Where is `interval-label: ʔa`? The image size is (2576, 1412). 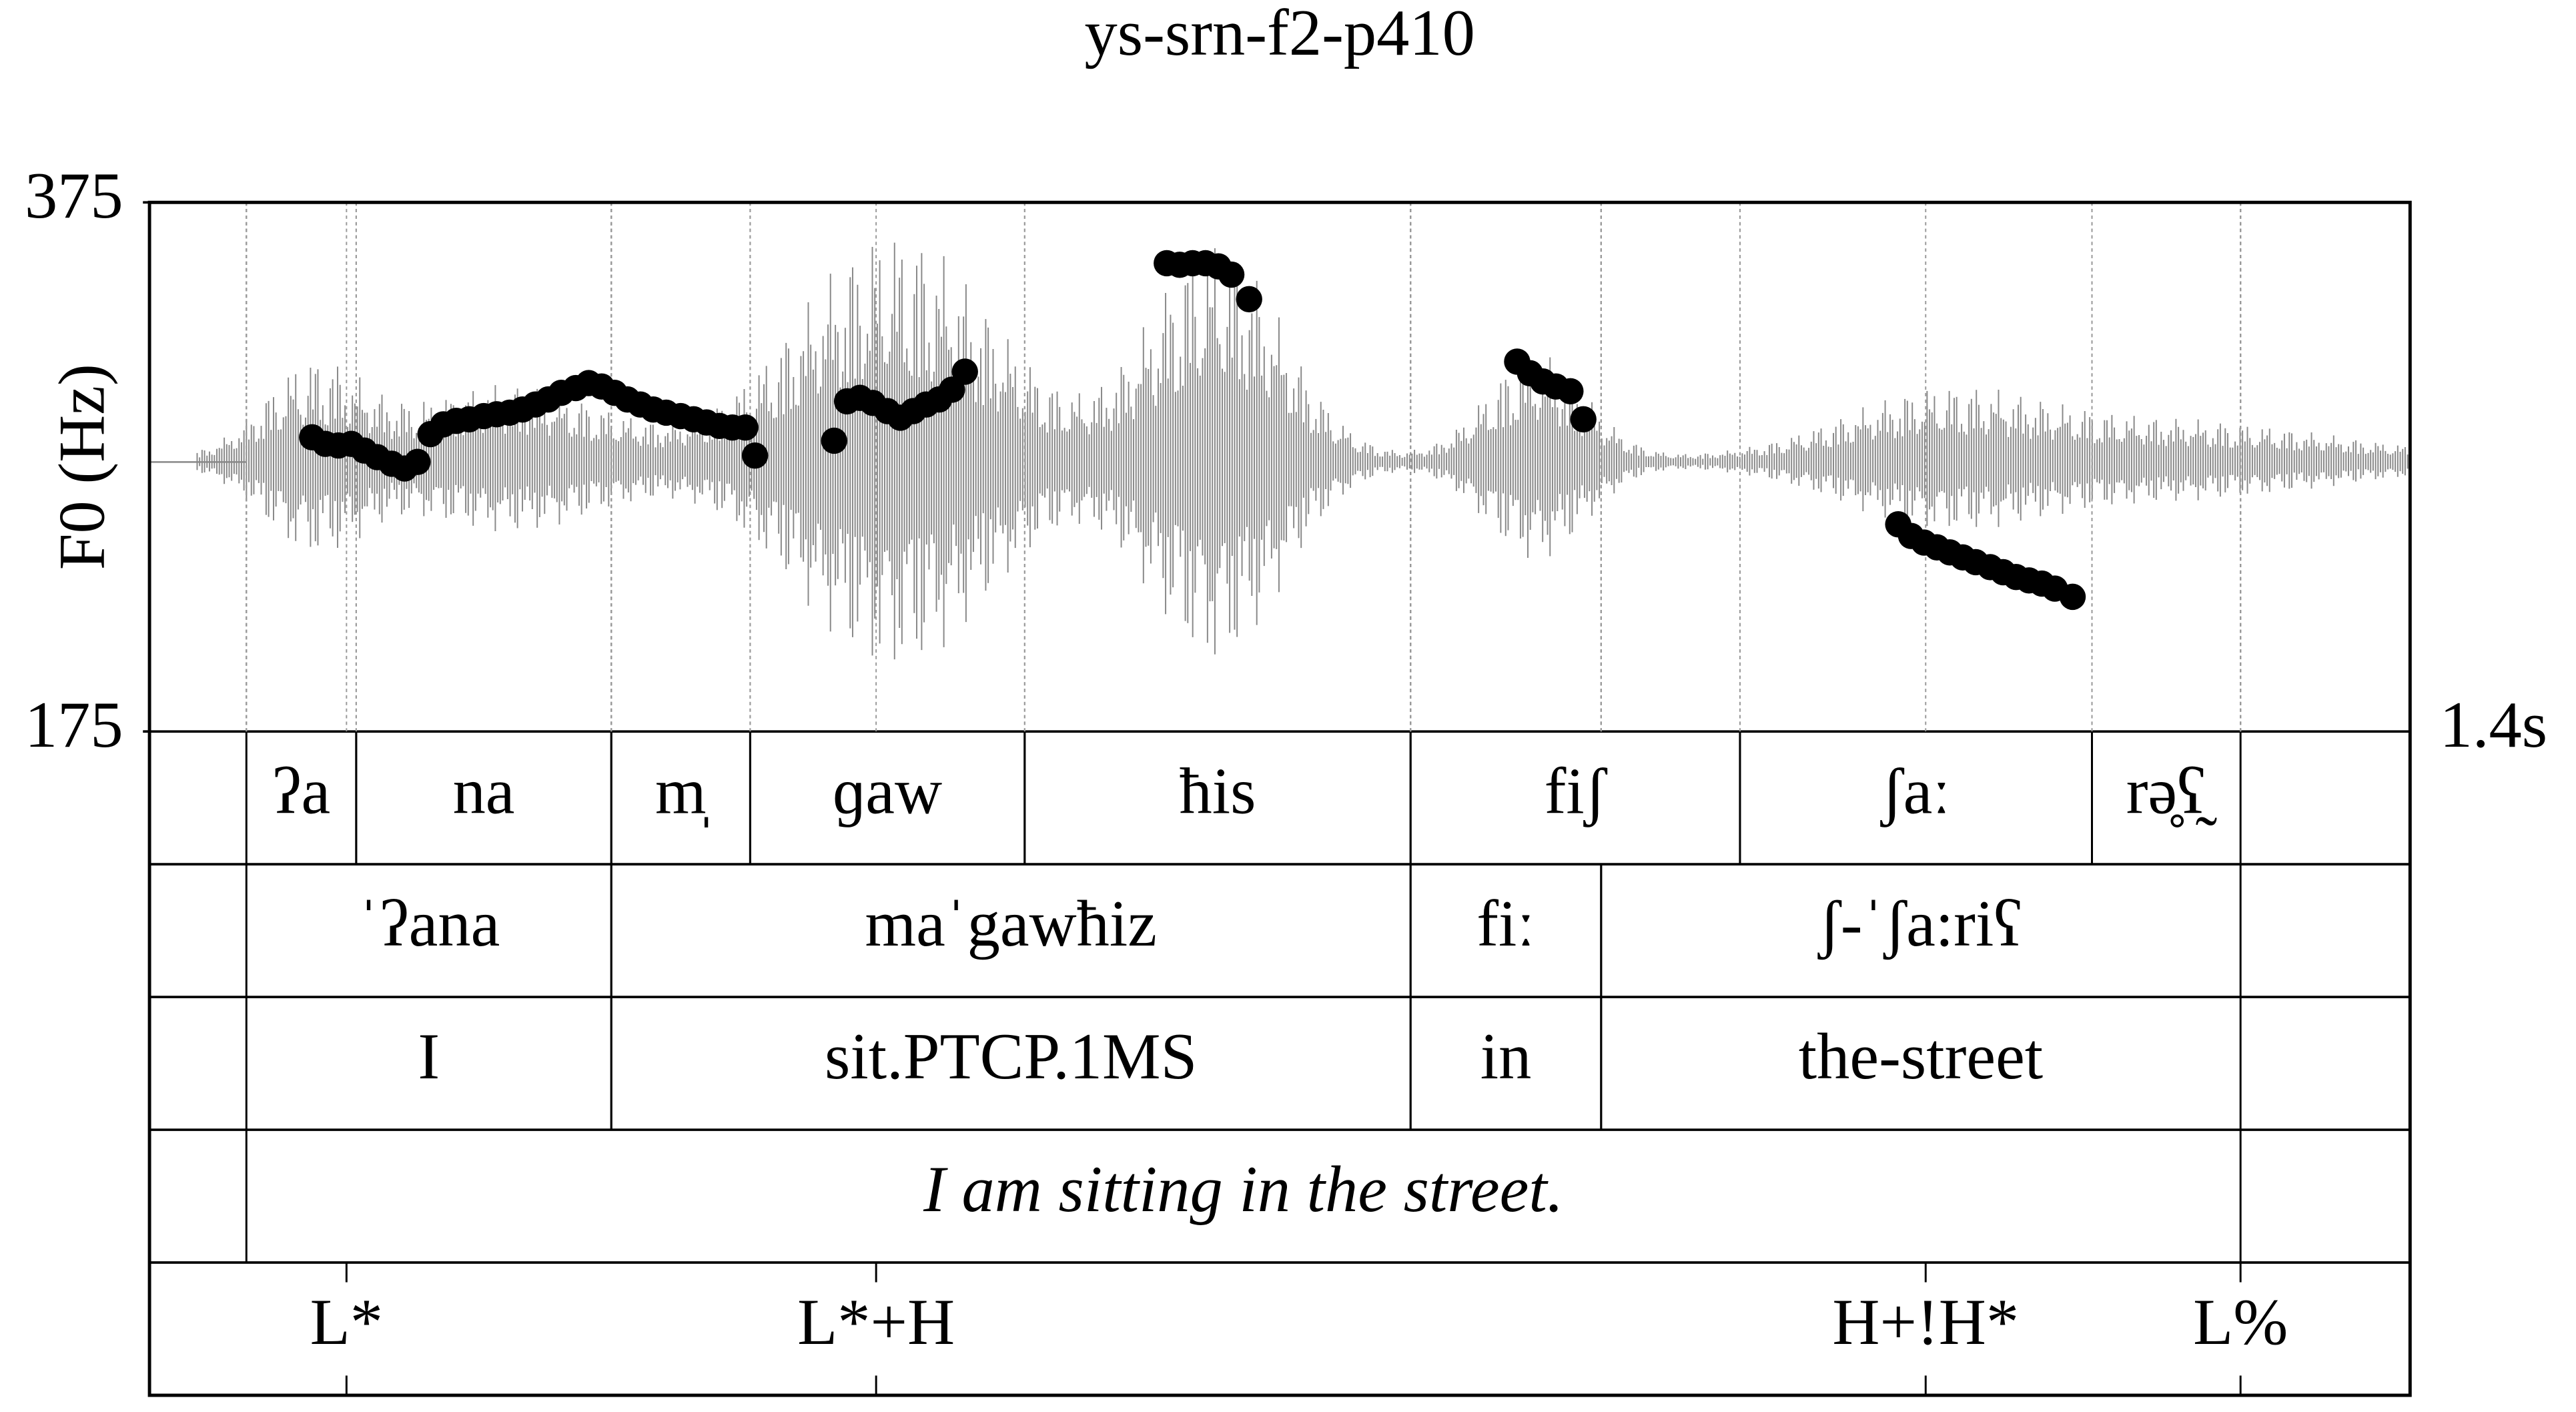
interval-label: ʔa is located at coordinates (301, 791).